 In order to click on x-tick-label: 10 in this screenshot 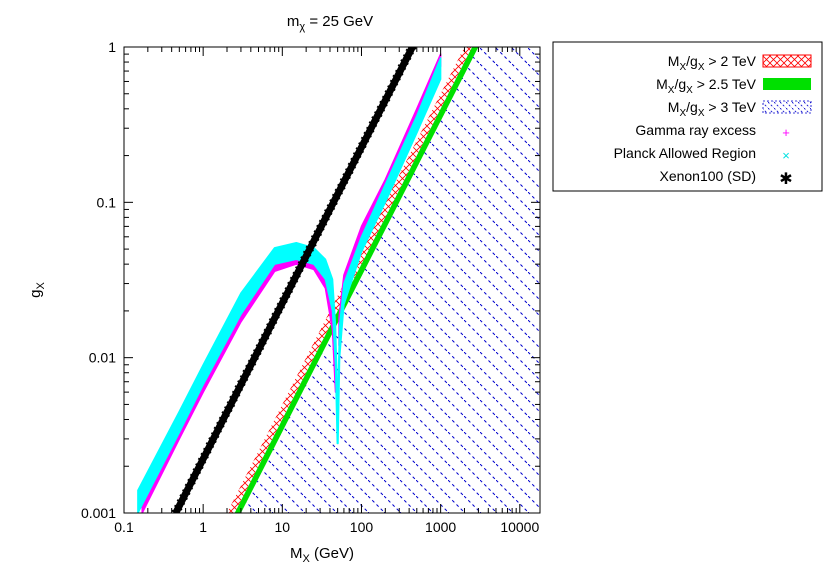, I will do `click(283, 527)`.